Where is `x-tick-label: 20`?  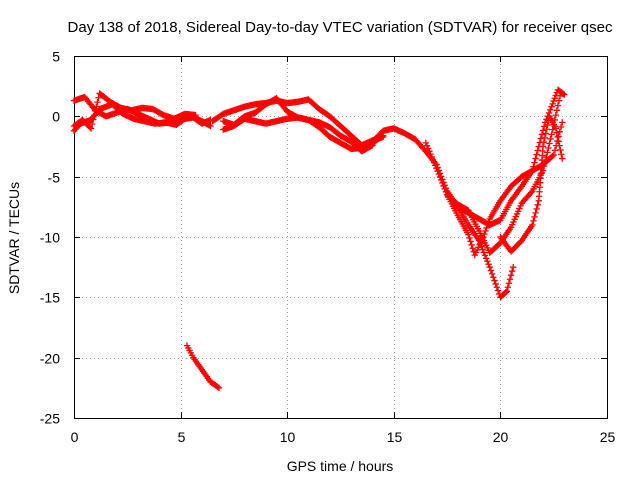 x-tick-label: 20 is located at coordinates (501, 437).